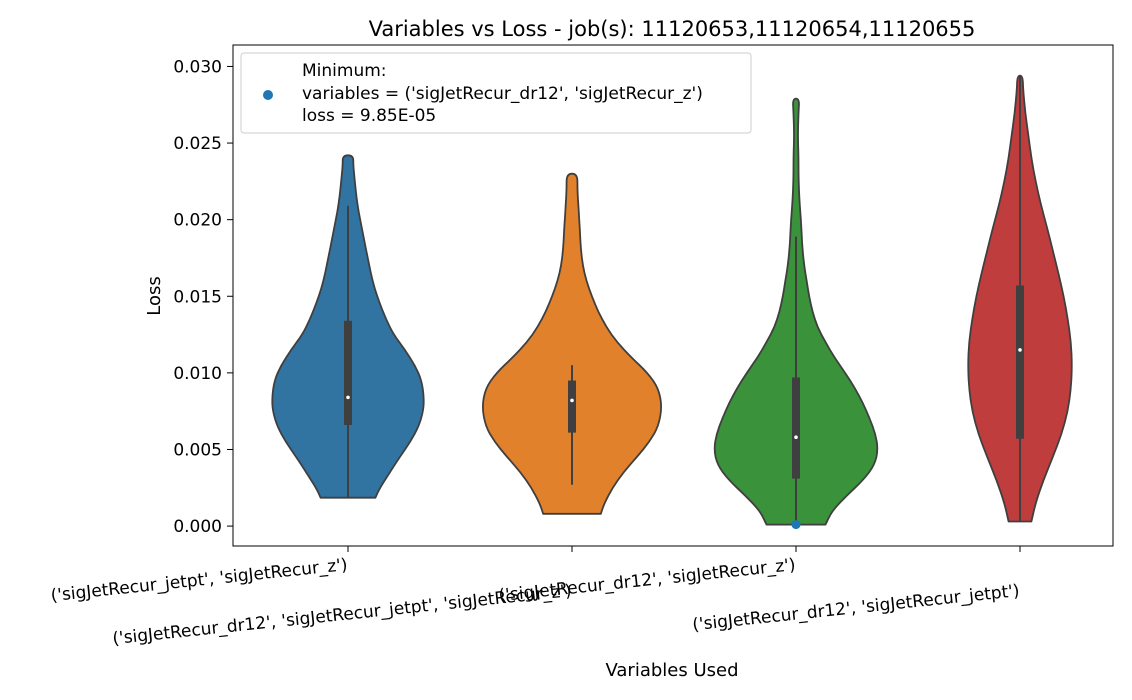  Describe the element at coordinates (647, 580) in the screenshot. I see `x-tick-label: ('sigJetRecur_dr12', 'sigJetRecur_z')` at that location.